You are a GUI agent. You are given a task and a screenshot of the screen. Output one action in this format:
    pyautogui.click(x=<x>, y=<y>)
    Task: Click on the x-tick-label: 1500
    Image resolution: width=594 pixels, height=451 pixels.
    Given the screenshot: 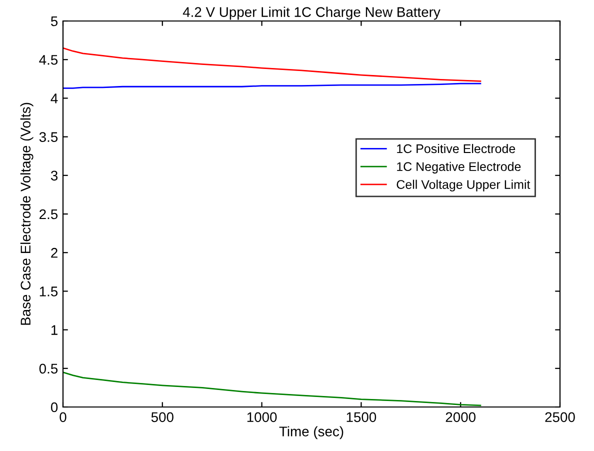 What is the action you would take?
    pyautogui.click(x=361, y=417)
    